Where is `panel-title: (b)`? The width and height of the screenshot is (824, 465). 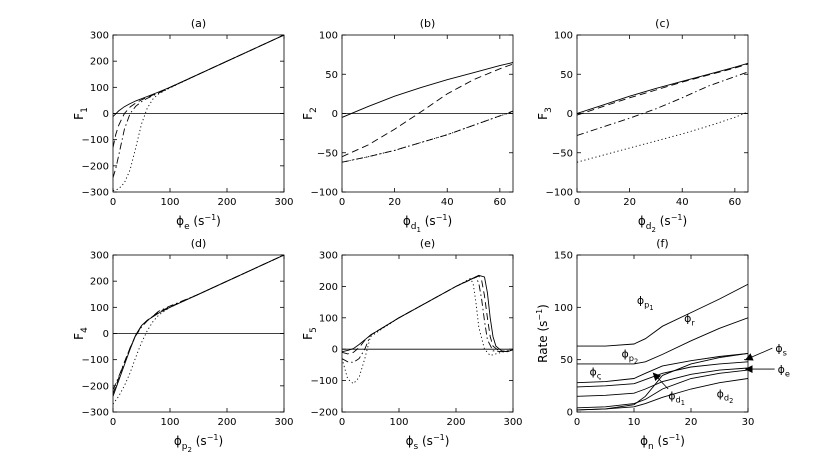
panel-title: (b) is located at coordinates (428, 23).